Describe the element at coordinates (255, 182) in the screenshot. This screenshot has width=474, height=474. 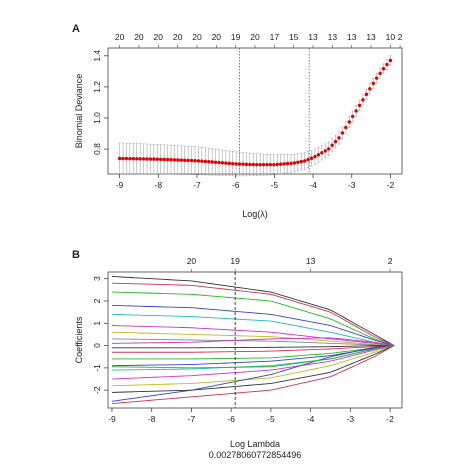
I see `panel-a-x-ticks: -9 -8 -7 -6 -5 -4 -3 -2` at that location.